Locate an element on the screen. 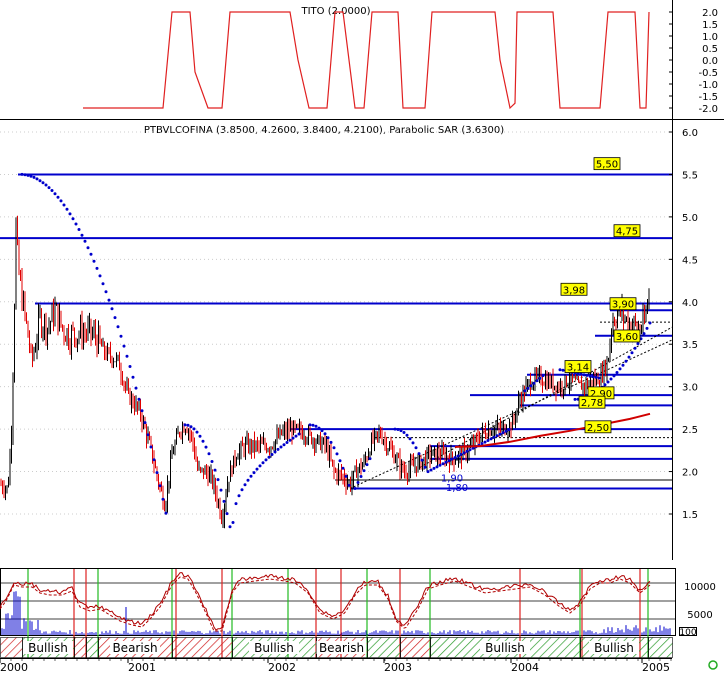  x-tick-label: 2004 is located at coordinates (525, 667).